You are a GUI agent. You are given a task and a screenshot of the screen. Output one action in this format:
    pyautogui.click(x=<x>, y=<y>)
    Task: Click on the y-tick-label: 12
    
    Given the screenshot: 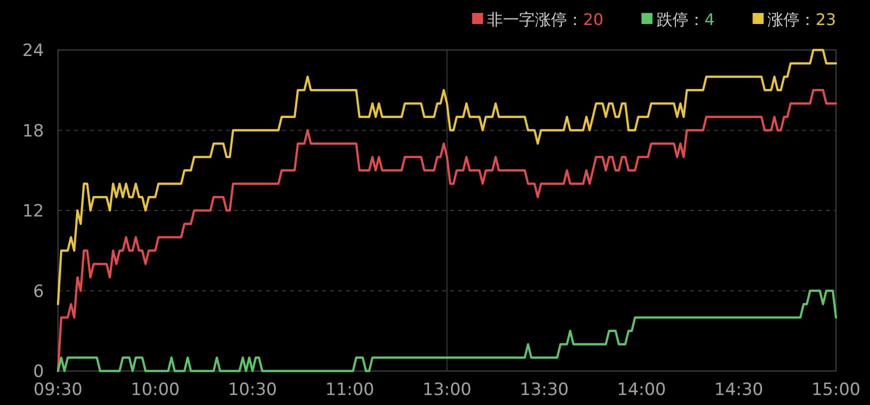 What is the action you would take?
    pyautogui.click(x=33, y=212)
    